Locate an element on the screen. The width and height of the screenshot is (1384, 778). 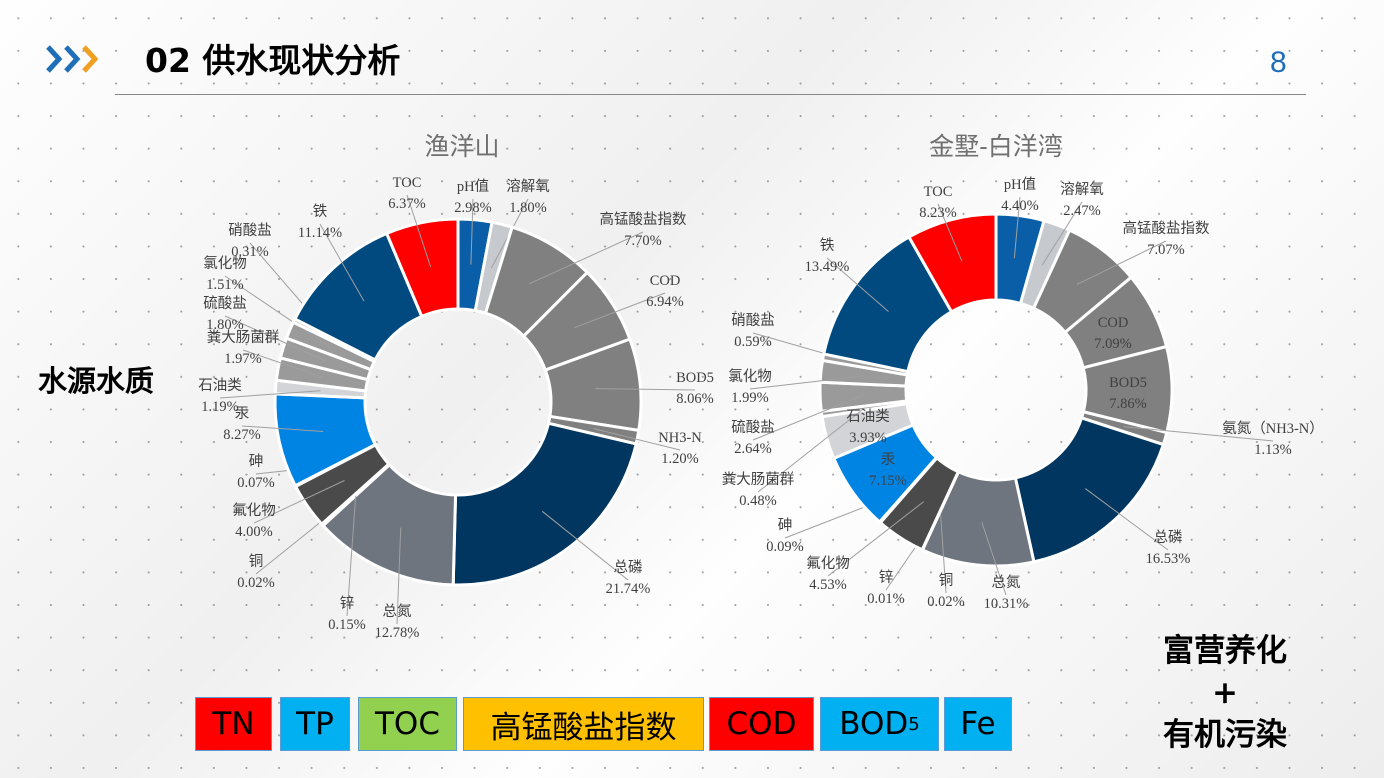
slice-label-name: 石油类 is located at coordinates (220, 385).